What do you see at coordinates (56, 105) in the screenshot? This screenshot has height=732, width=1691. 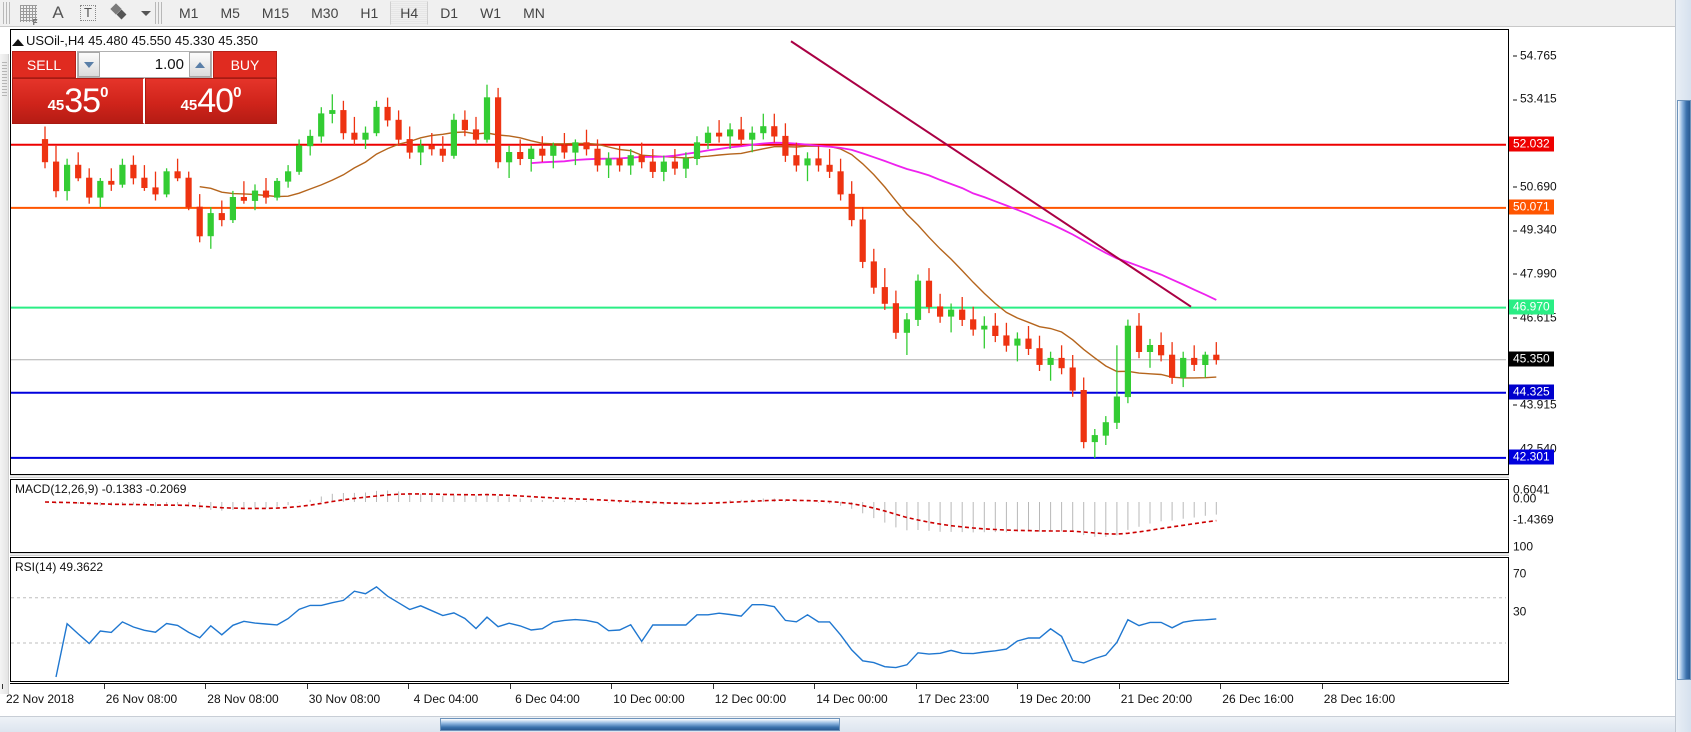 I see `sell-price-big-figure: 45` at bounding box center [56, 105].